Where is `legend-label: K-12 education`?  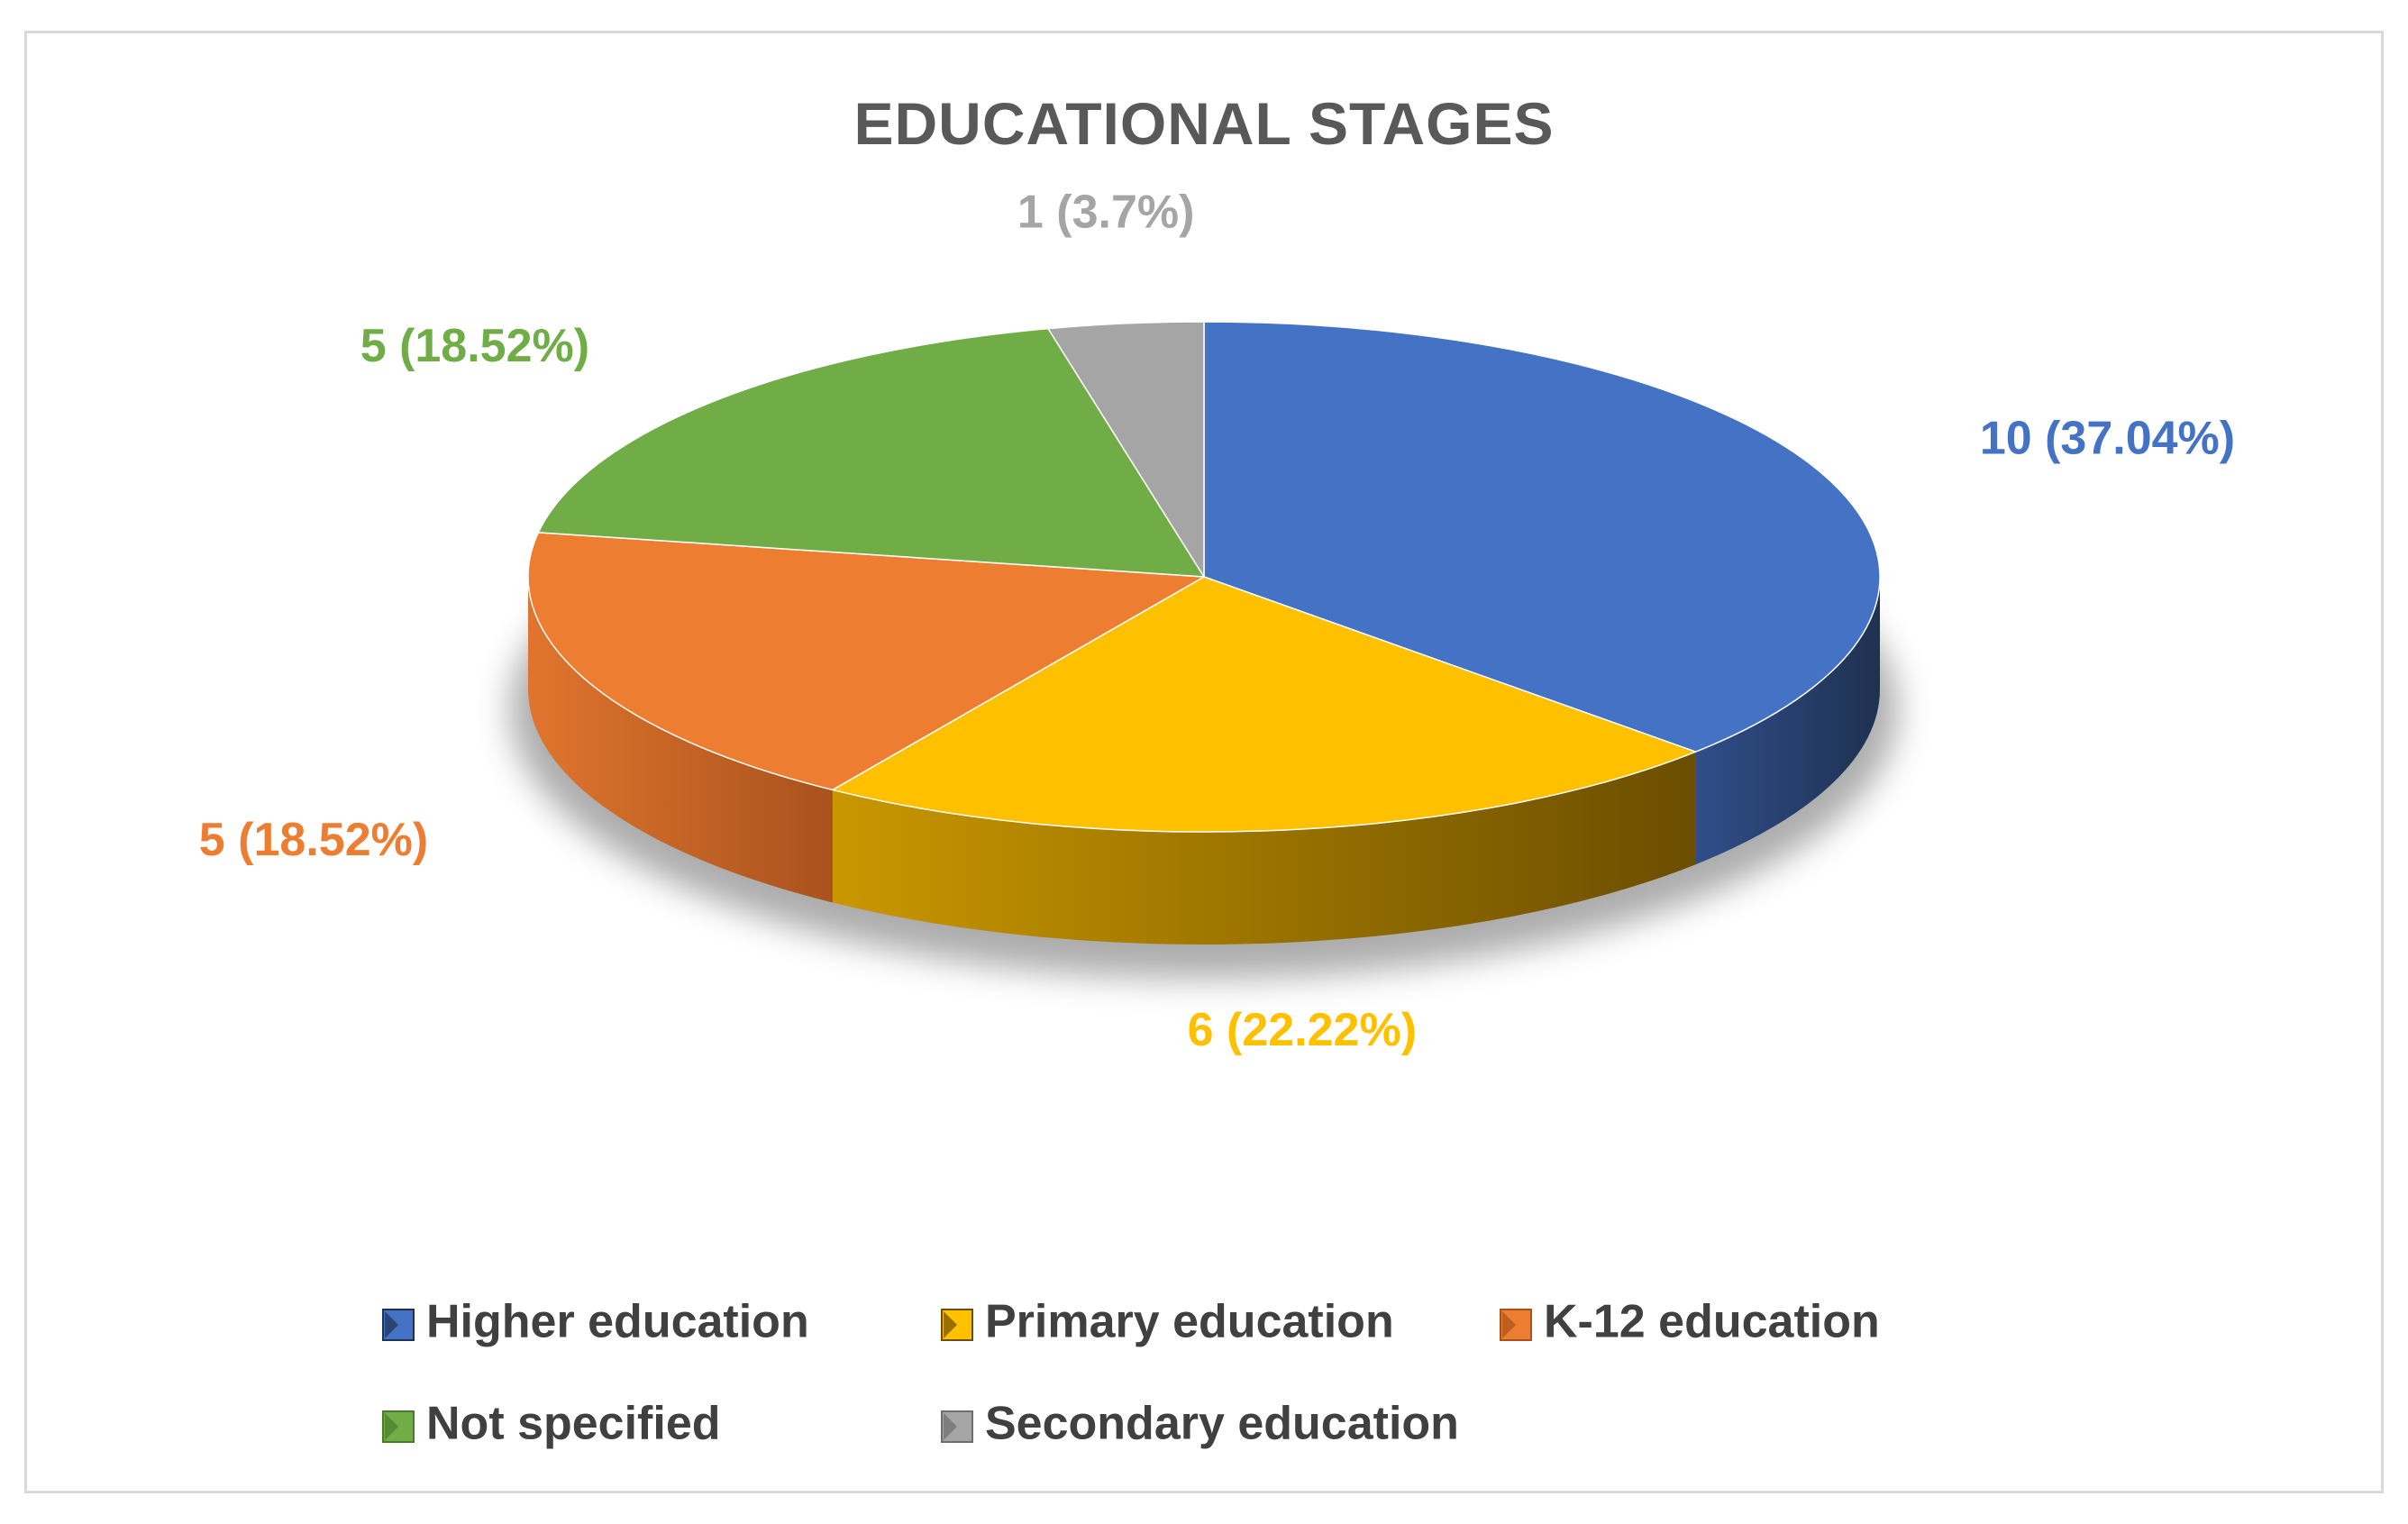 legend-label: K-12 education is located at coordinates (1712, 1322).